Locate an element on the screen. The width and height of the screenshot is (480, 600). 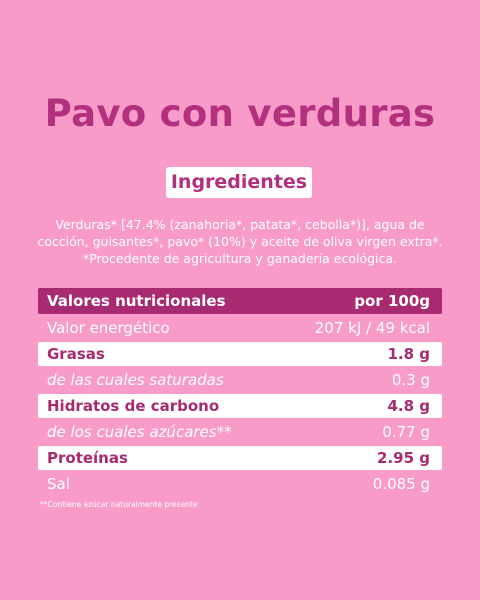
nutrient-value: 0.3 g is located at coordinates (410, 380).